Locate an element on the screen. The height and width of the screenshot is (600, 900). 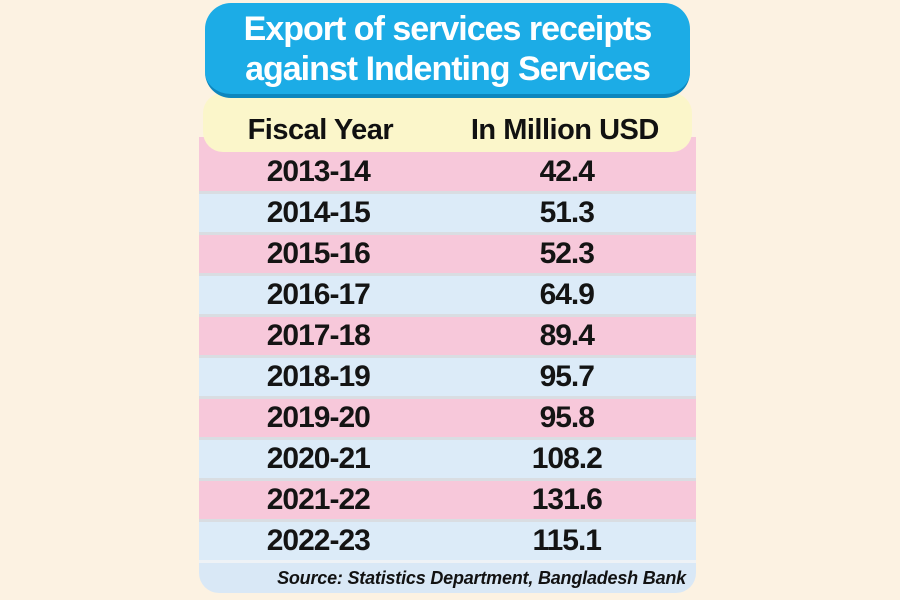
fiscal-year-cell: 2017-18 is located at coordinates (318, 335).